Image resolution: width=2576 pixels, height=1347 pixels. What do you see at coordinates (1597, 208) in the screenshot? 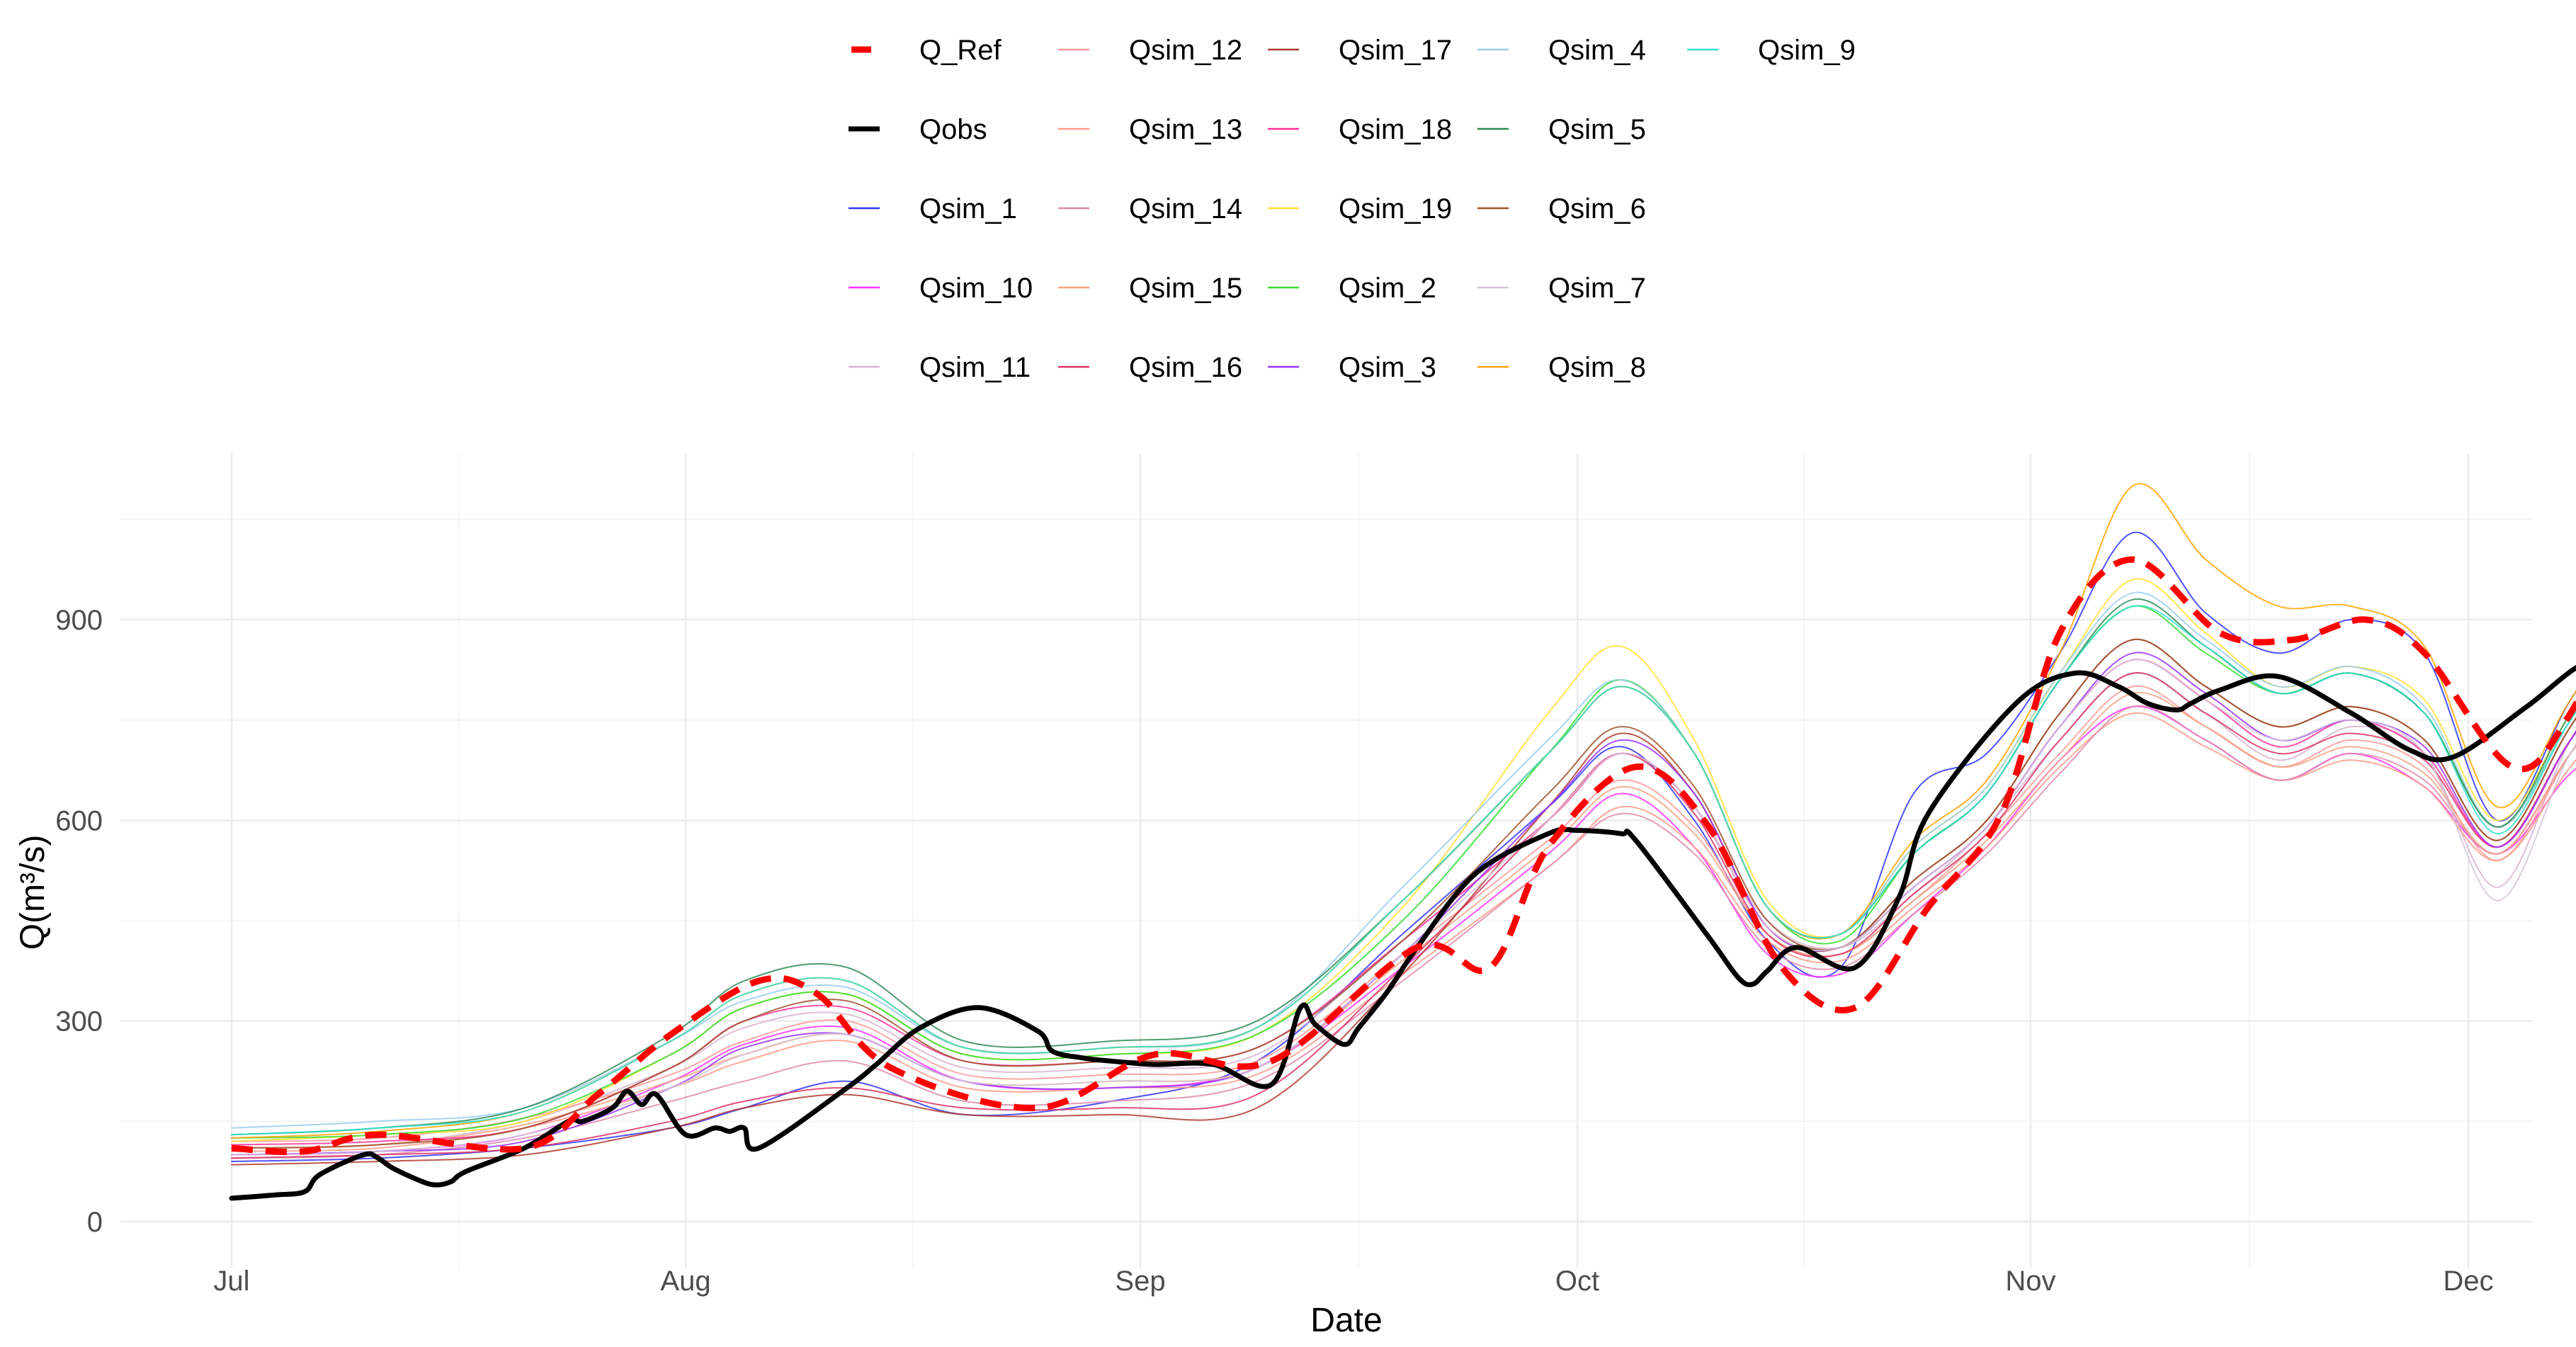
I see `legend-label: Qsim_6` at bounding box center [1597, 208].